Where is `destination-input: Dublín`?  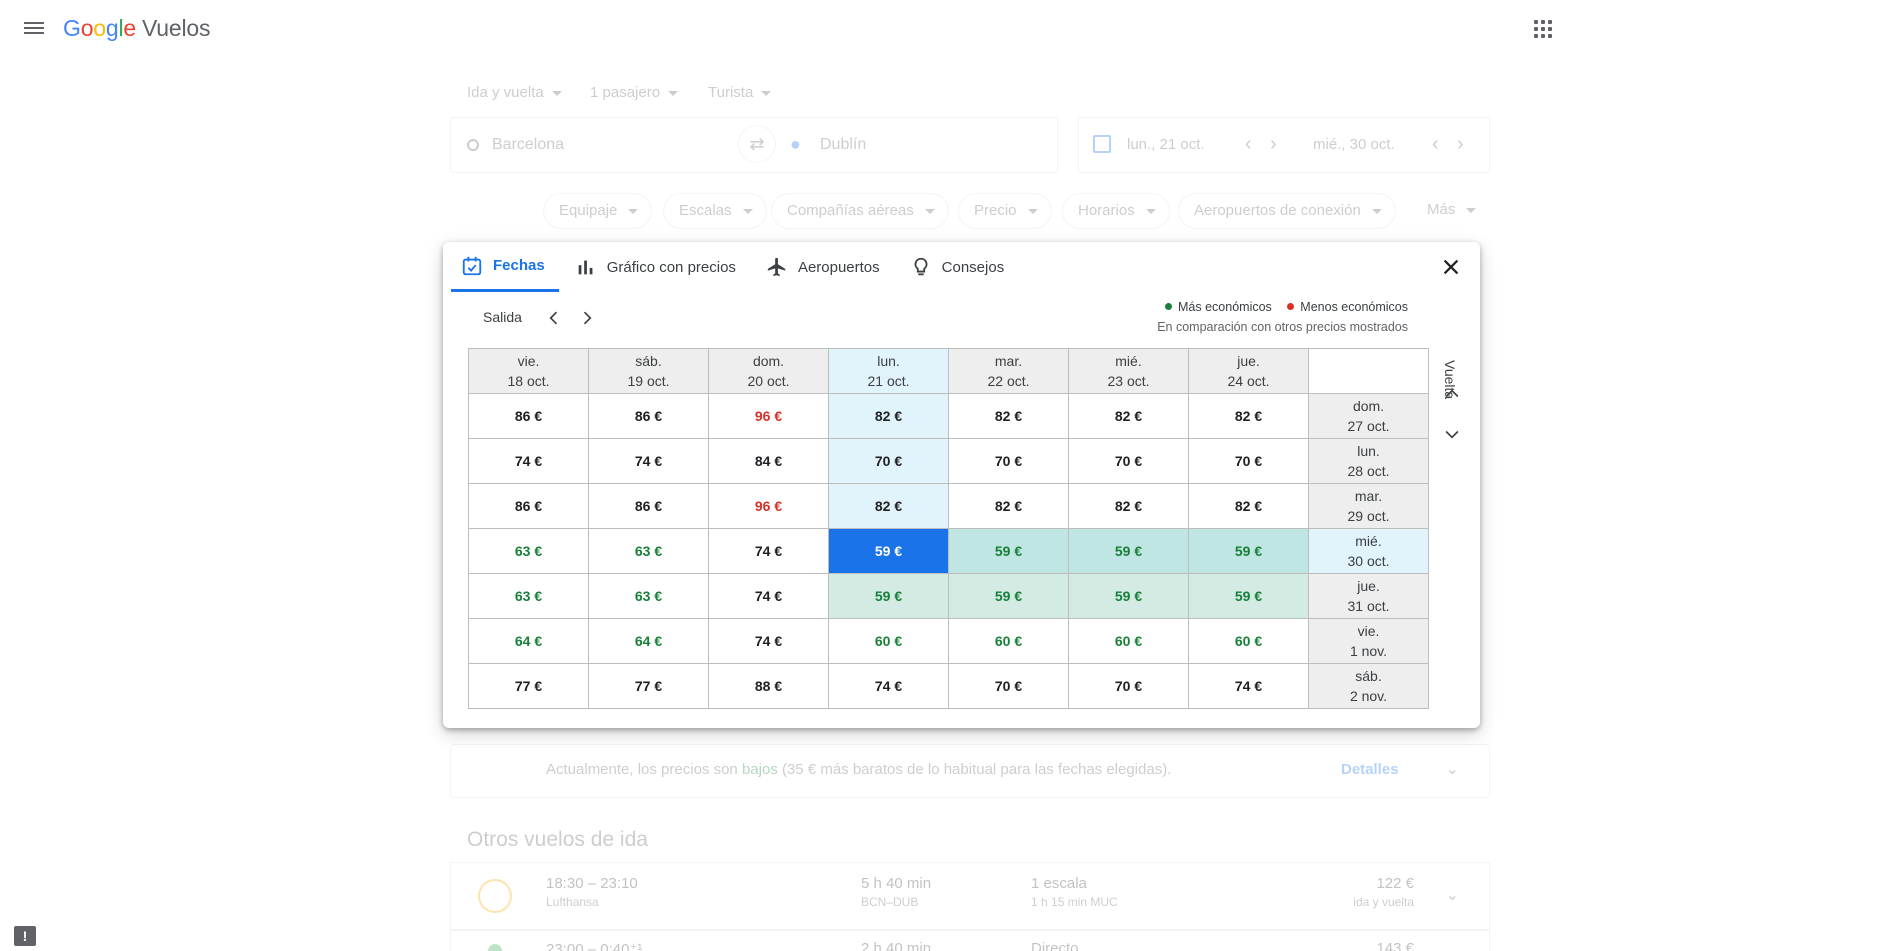 destination-input: Dublín is located at coordinates (843, 144).